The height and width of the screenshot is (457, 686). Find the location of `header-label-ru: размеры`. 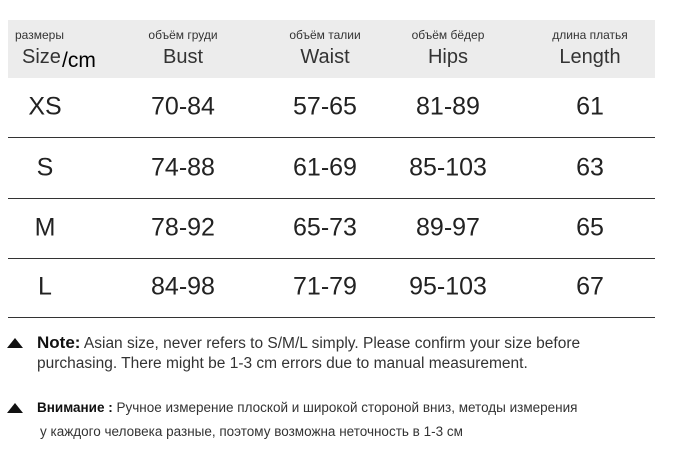

header-label-ru: размеры is located at coordinates (39, 35).